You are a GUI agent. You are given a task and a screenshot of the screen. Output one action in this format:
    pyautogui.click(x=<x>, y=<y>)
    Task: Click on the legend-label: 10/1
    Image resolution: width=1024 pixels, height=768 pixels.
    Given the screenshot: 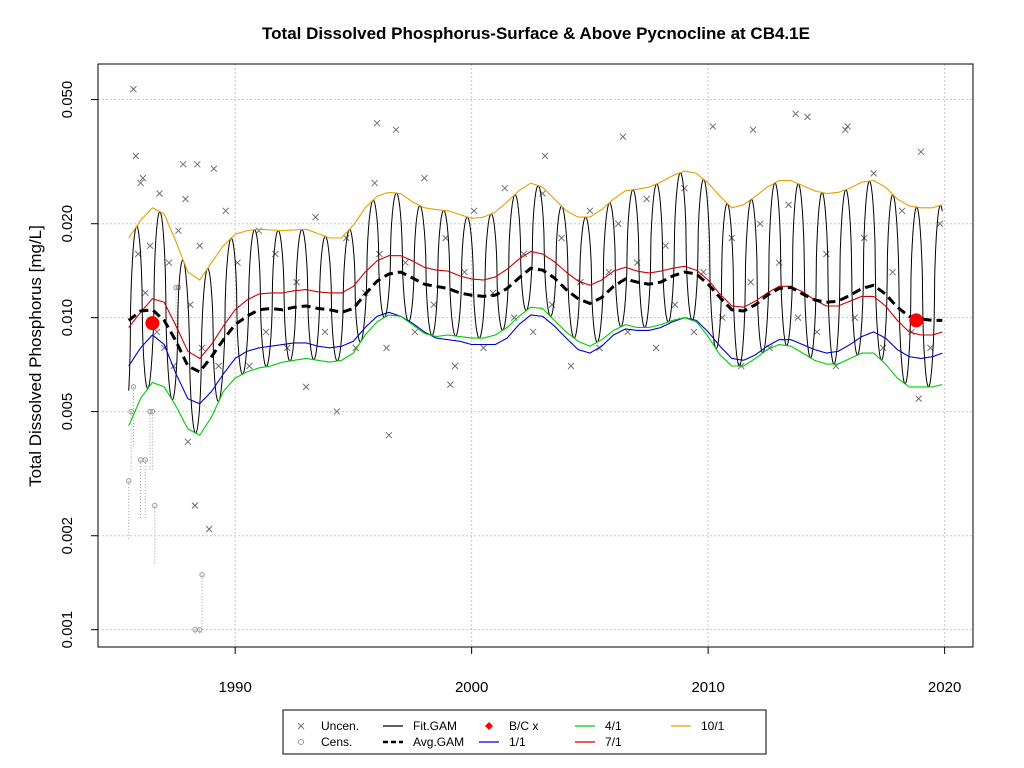 What is the action you would take?
    pyautogui.click(x=713, y=726)
    